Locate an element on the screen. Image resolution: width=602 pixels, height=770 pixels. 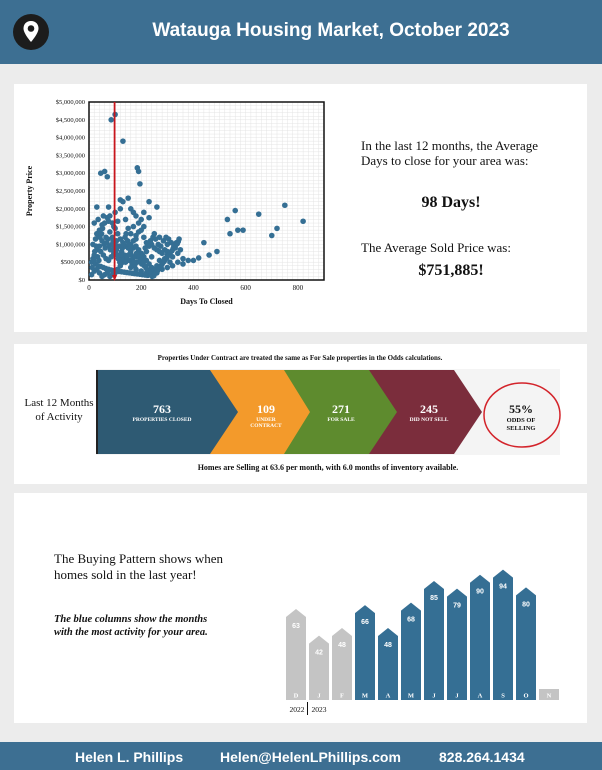
x-tick-label: 400 is located at coordinates (193, 288).